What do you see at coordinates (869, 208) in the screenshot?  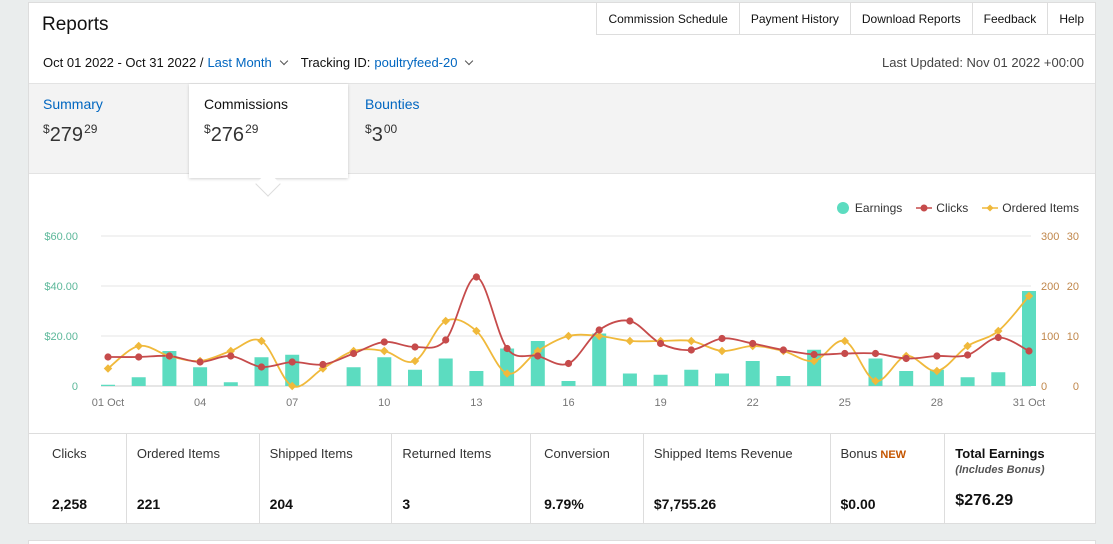 I see `legend-earnings: Earnings` at bounding box center [869, 208].